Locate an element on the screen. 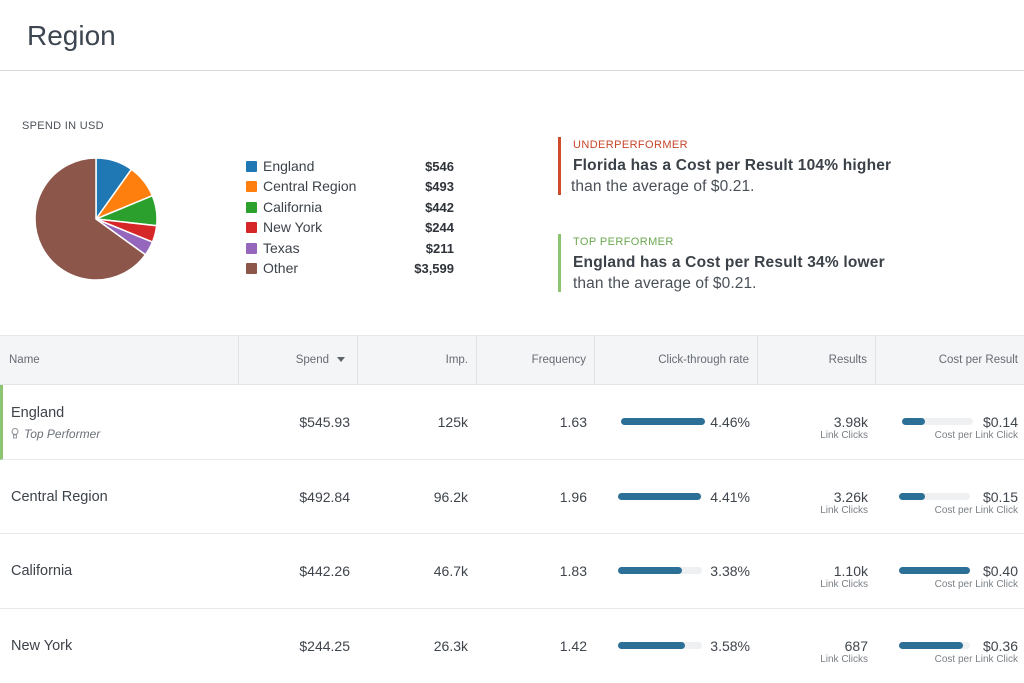 The width and height of the screenshot is (1024, 683). ctr-value: 4.41% is located at coordinates (730, 496).